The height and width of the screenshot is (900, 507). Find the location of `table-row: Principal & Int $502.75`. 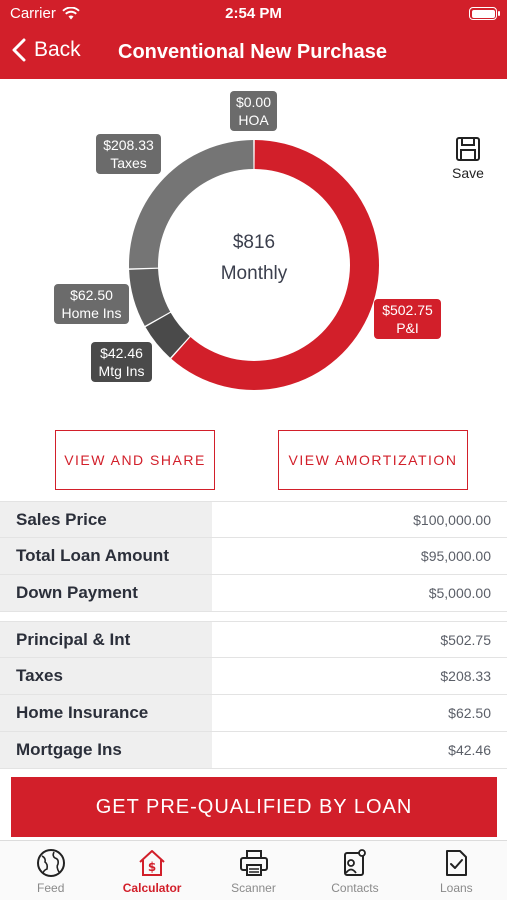

table-row: Principal & Int $502.75 is located at coordinates (253, 639).